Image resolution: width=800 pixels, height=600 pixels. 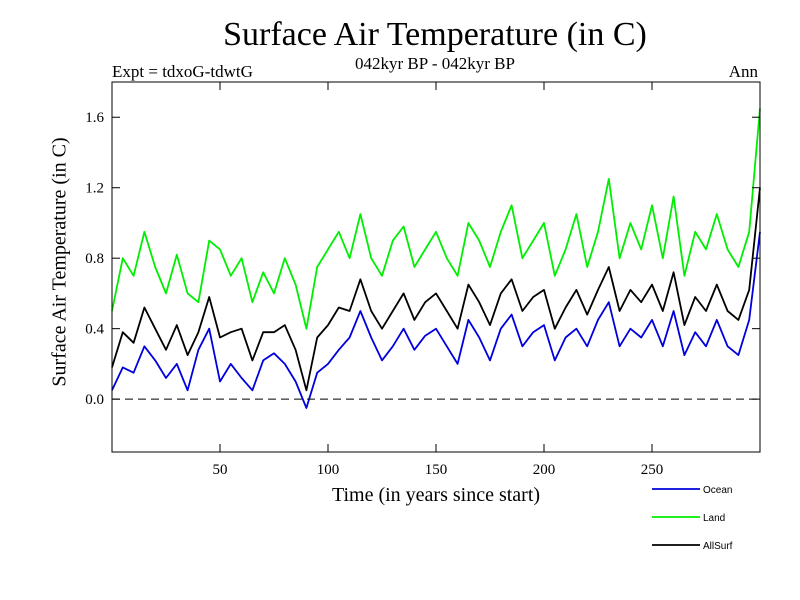 What do you see at coordinates (435, 63) in the screenshot?
I see `chart-subtitle: 042kyr BP - 042kyr BP` at bounding box center [435, 63].